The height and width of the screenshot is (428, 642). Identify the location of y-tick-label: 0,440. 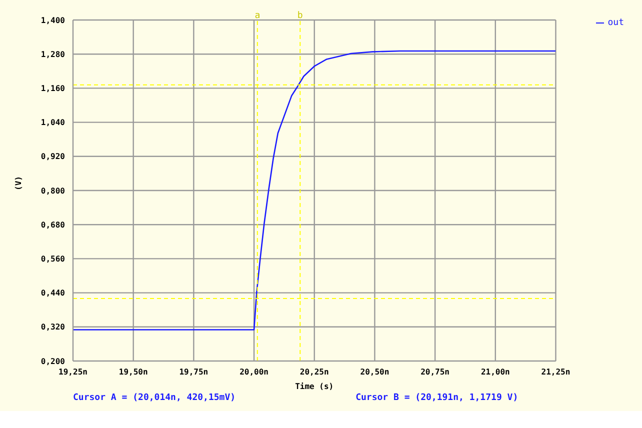
(53, 293).